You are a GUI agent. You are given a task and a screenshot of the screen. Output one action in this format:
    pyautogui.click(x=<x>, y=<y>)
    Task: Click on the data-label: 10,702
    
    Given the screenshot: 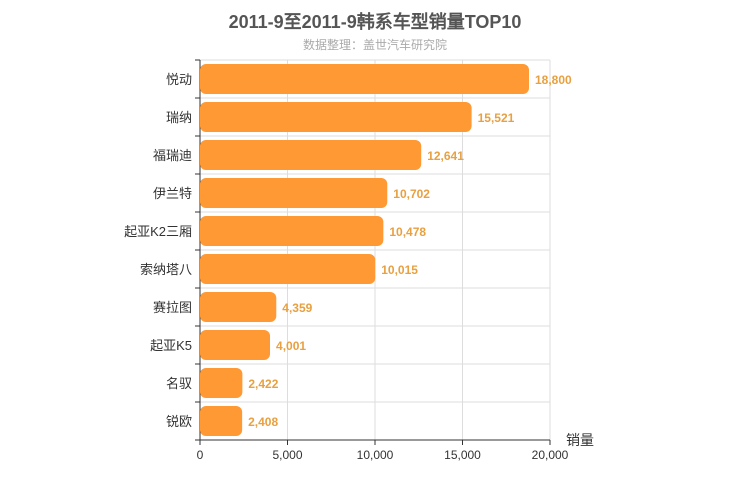 What is the action you would take?
    pyautogui.click(x=411, y=194)
    